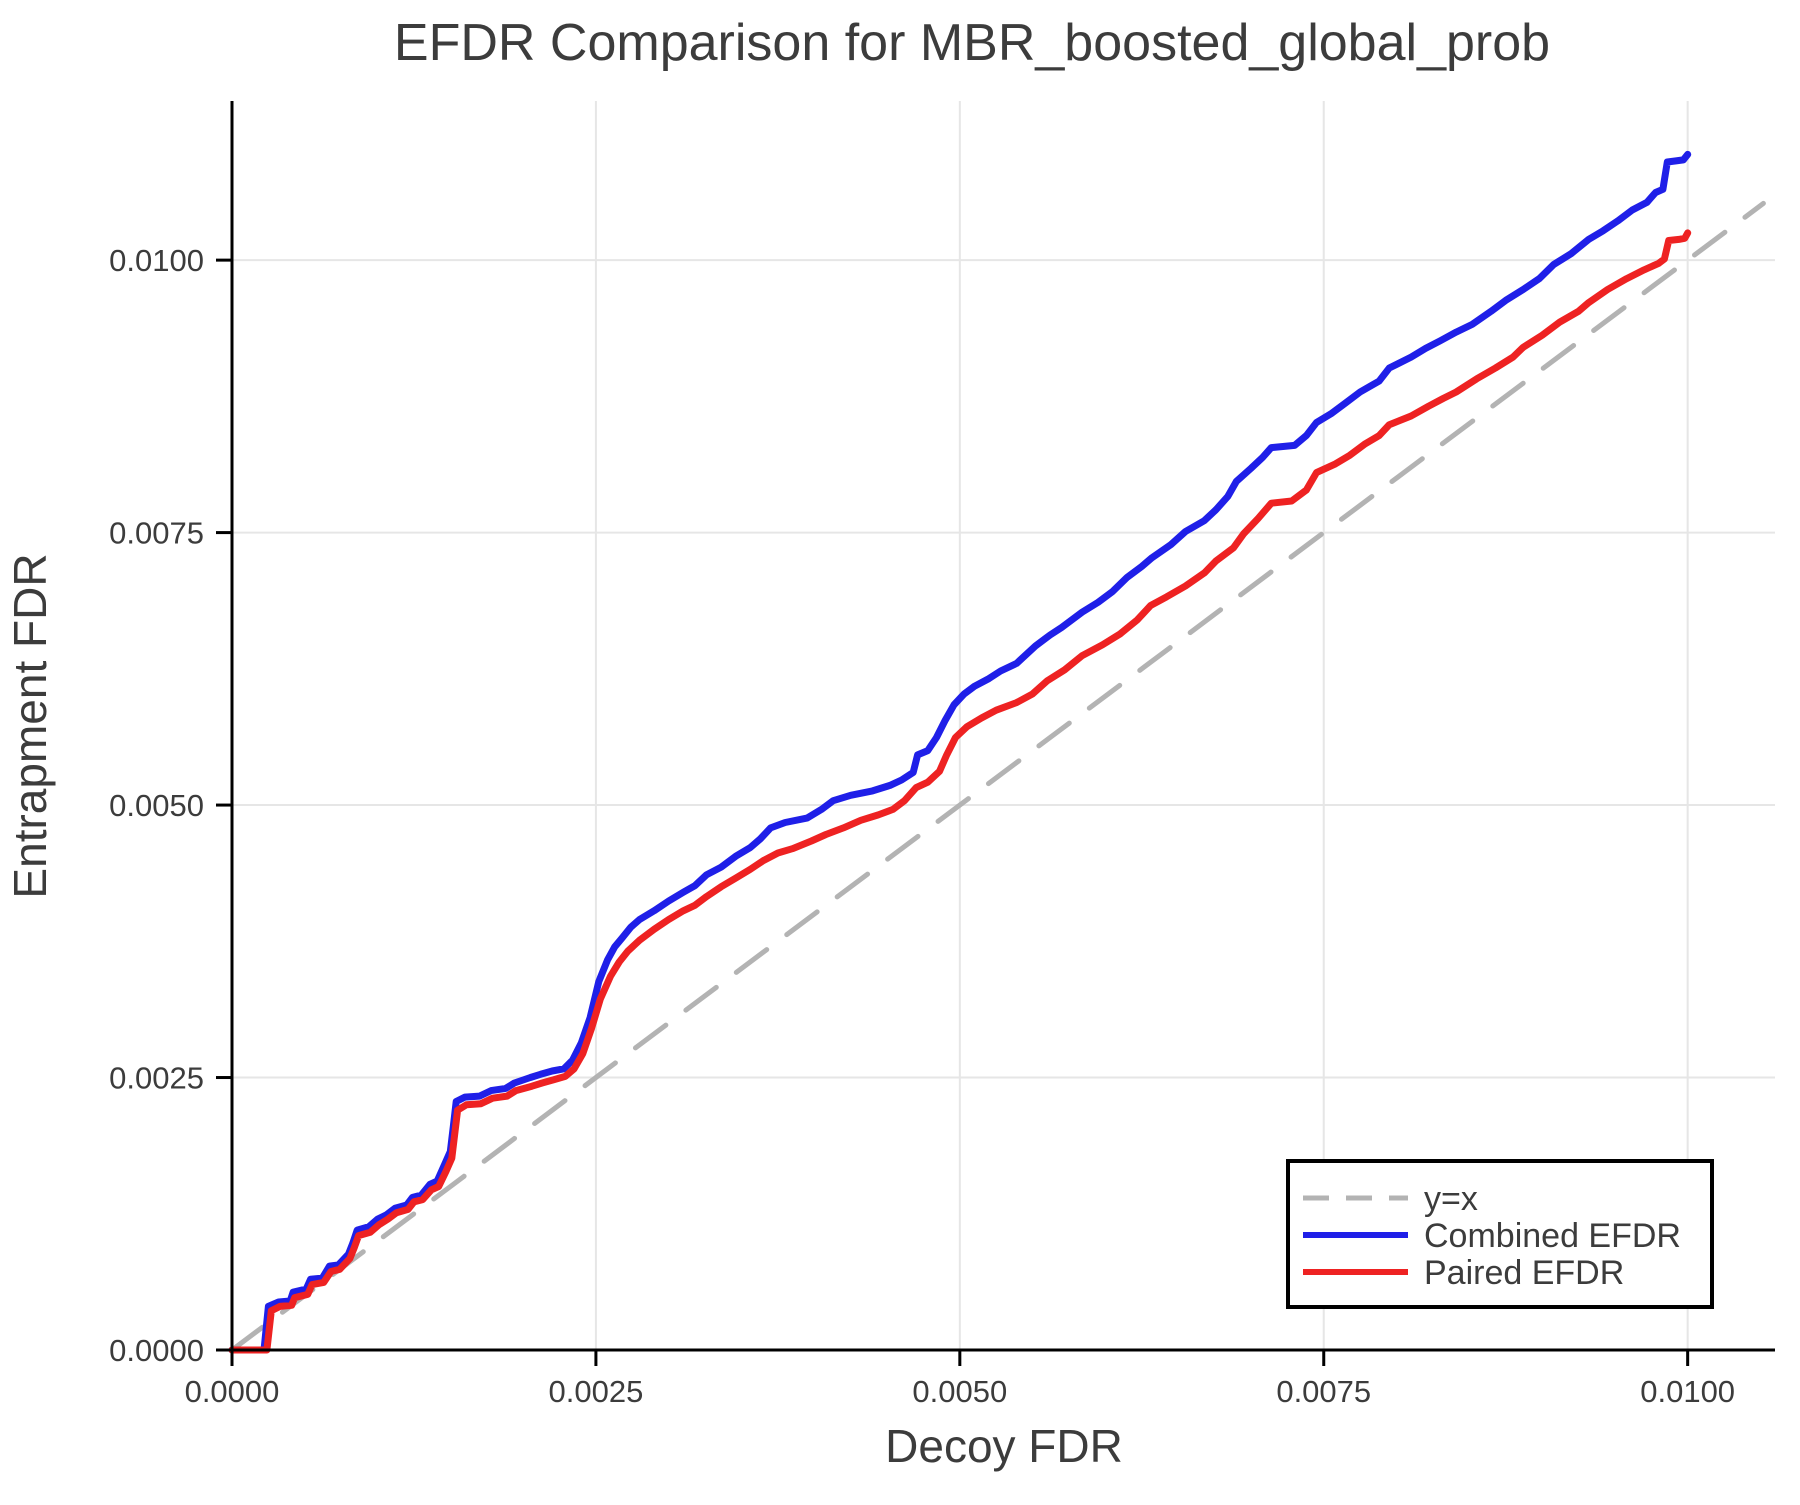  Describe the element at coordinates (596, 1391) in the screenshot. I see `x-tick-label: 0.0025` at that location.